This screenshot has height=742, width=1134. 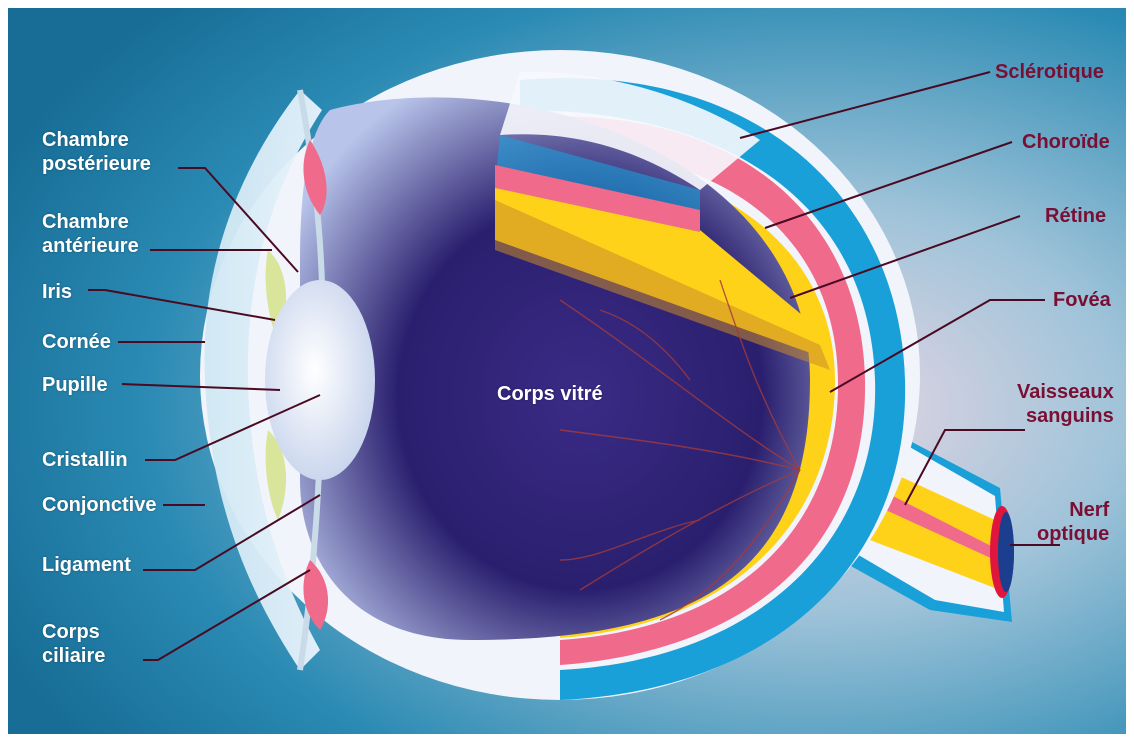 I want to click on label-fovea: Fovéa, so click(x=1082, y=300).